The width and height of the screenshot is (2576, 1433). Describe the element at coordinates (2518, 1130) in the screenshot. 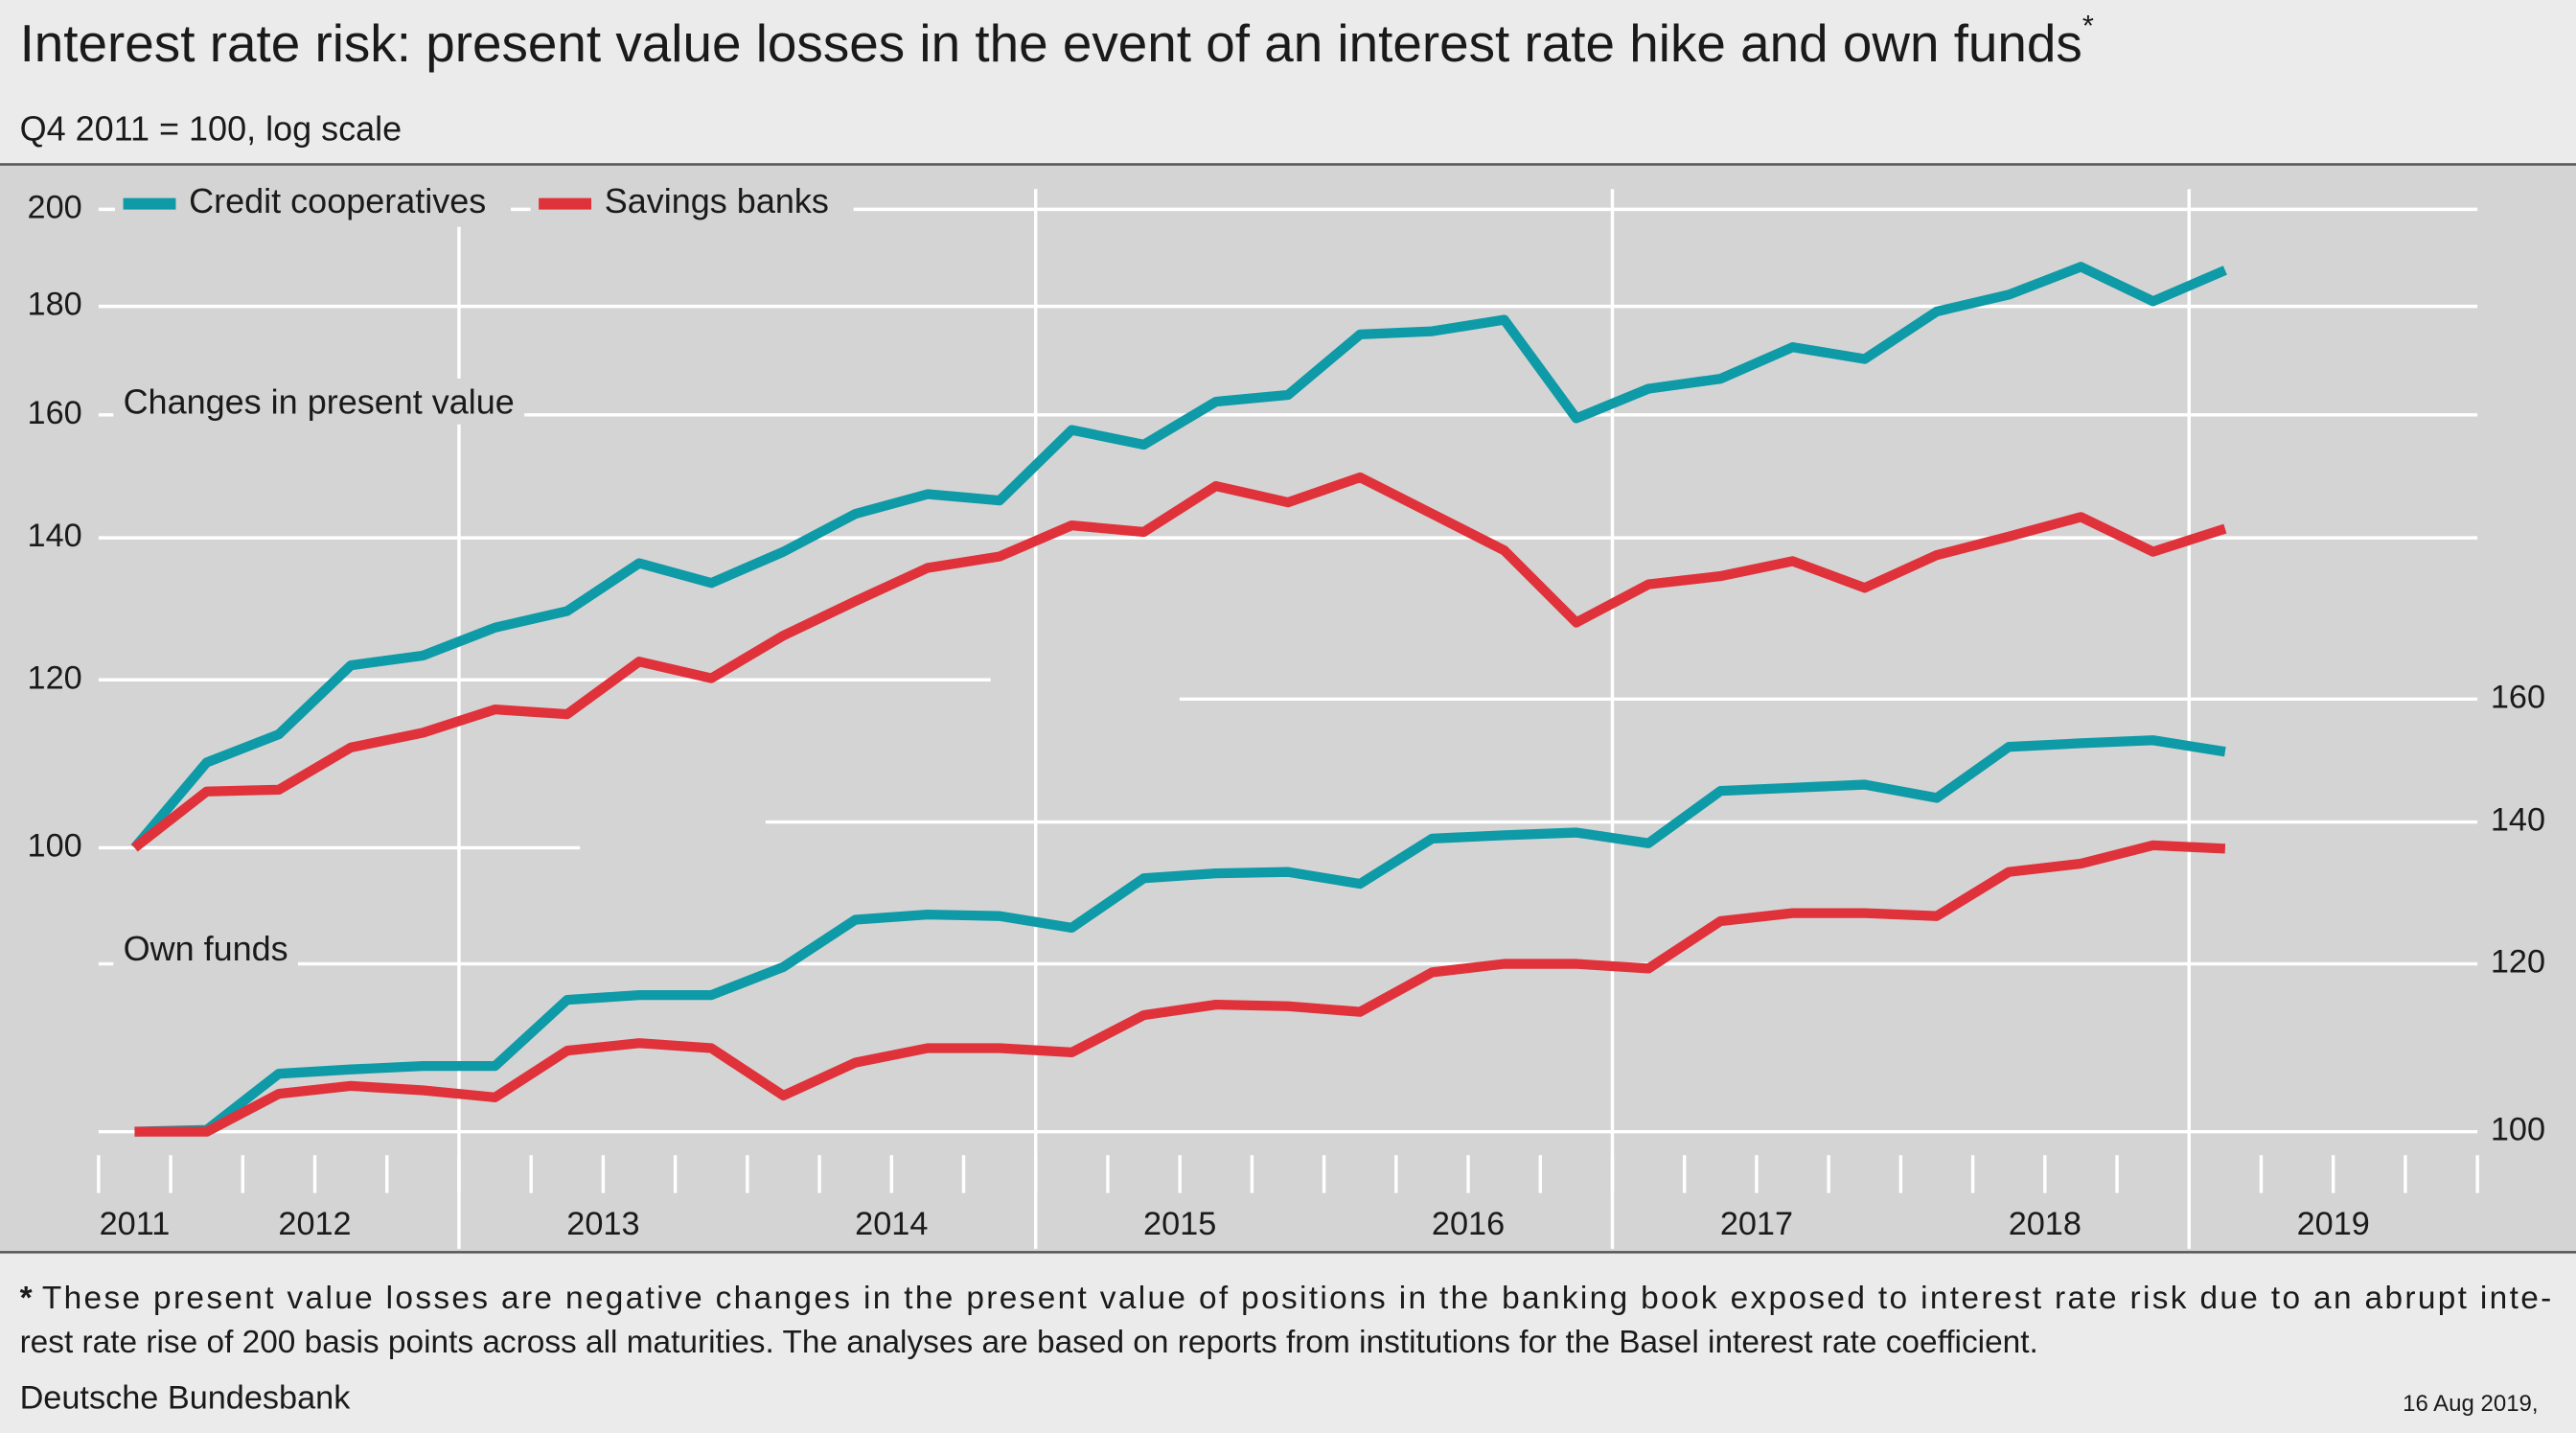

I see `y2-tick-label: 100` at that location.